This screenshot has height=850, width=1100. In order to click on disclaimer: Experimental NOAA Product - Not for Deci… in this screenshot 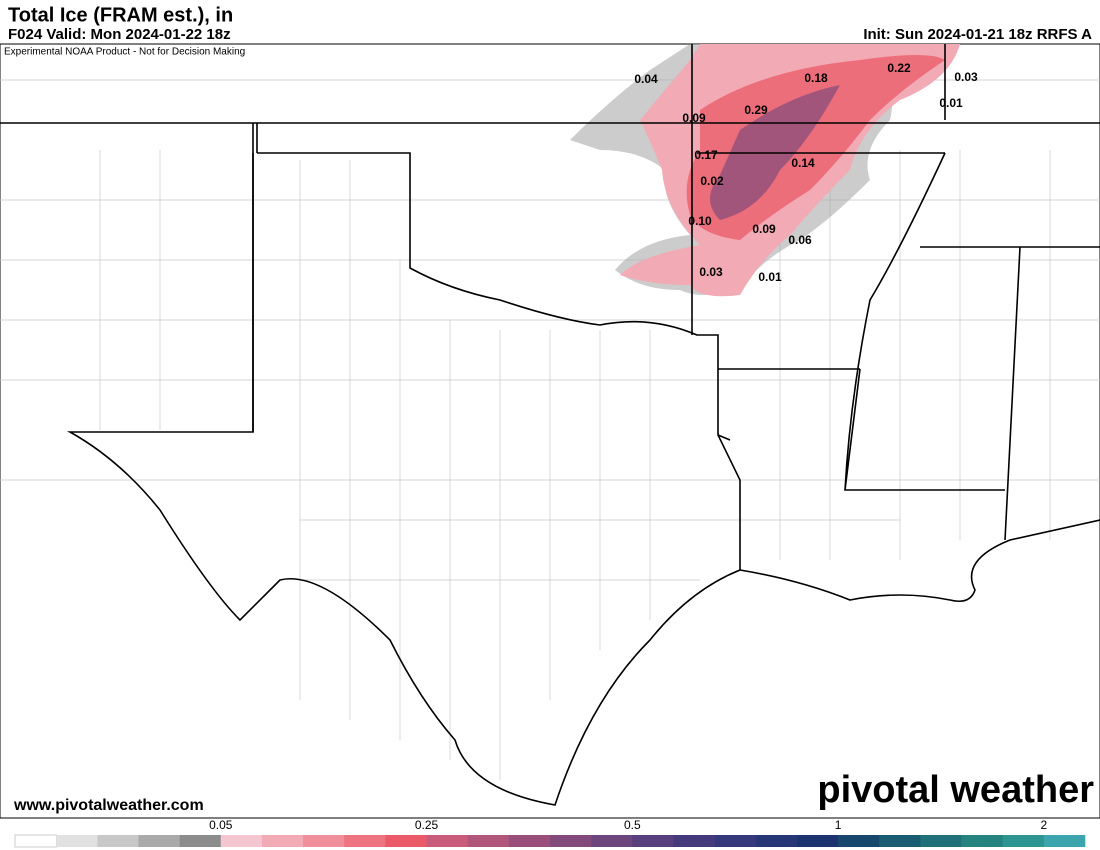, I will do `click(124, 52)`.